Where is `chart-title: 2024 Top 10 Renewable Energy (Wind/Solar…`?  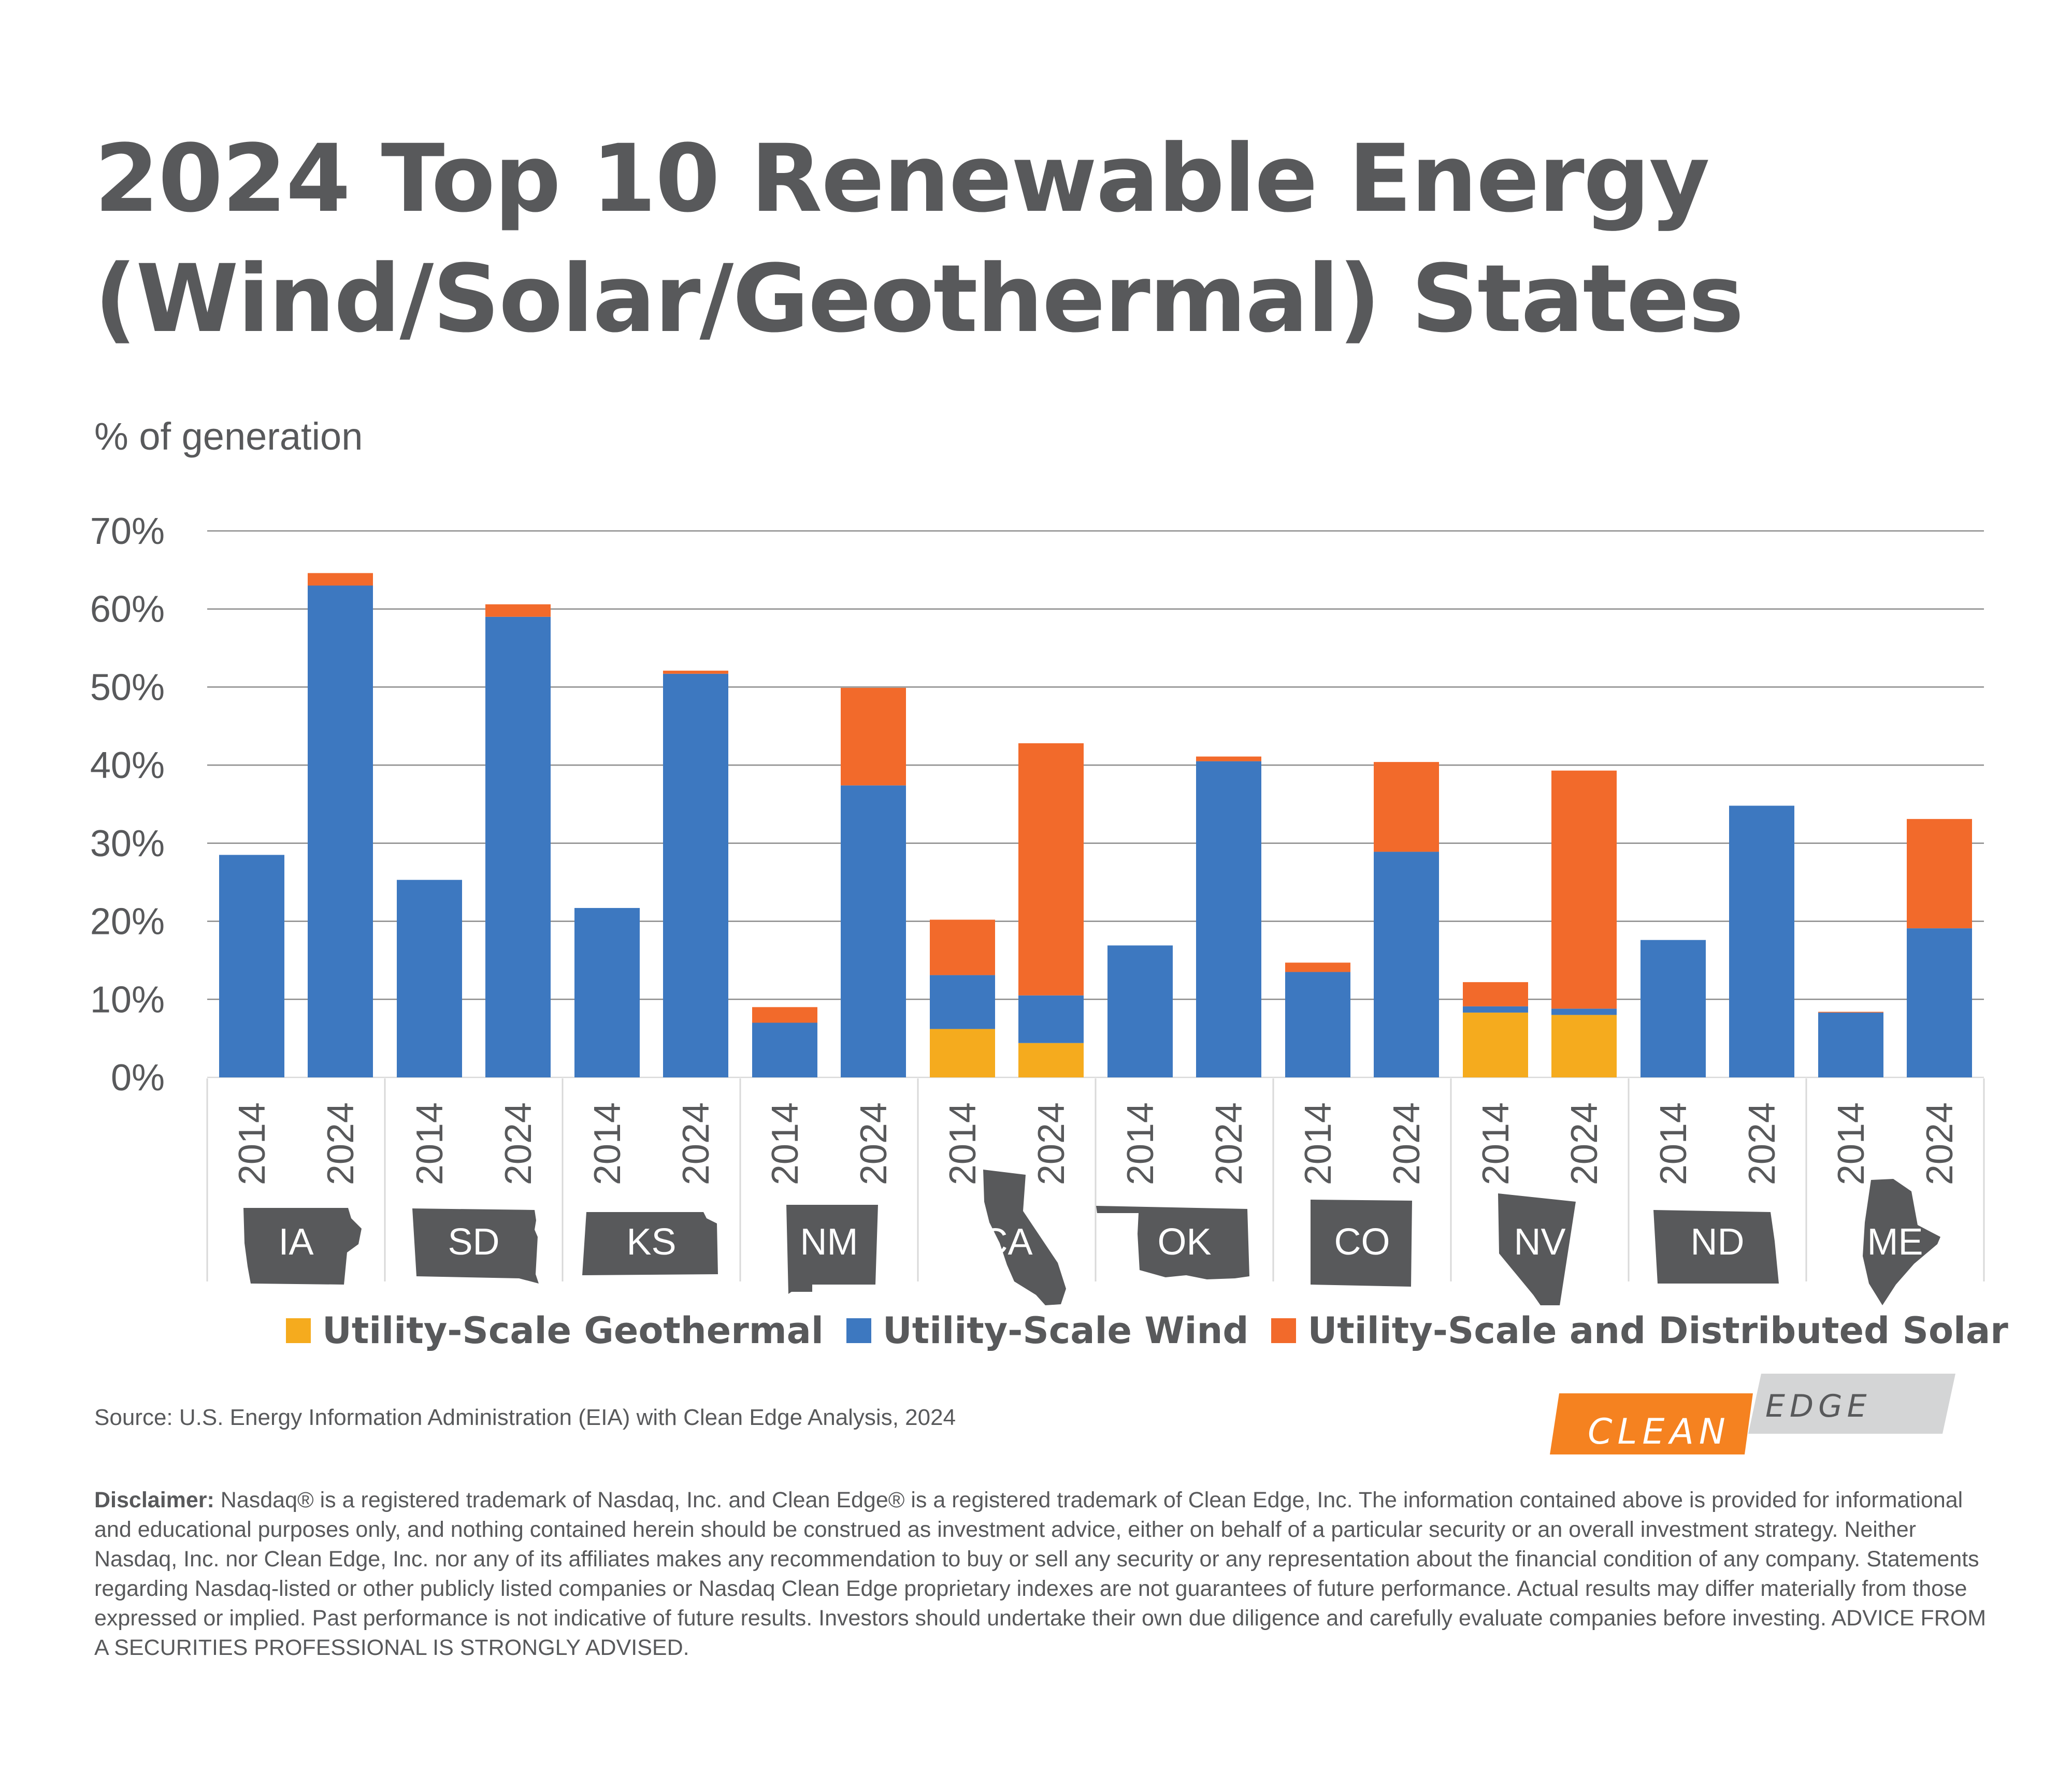 chart-title: 2024 Top 10 Renewable Energy (Wind/Solar… is located at coordinates (923, 239).